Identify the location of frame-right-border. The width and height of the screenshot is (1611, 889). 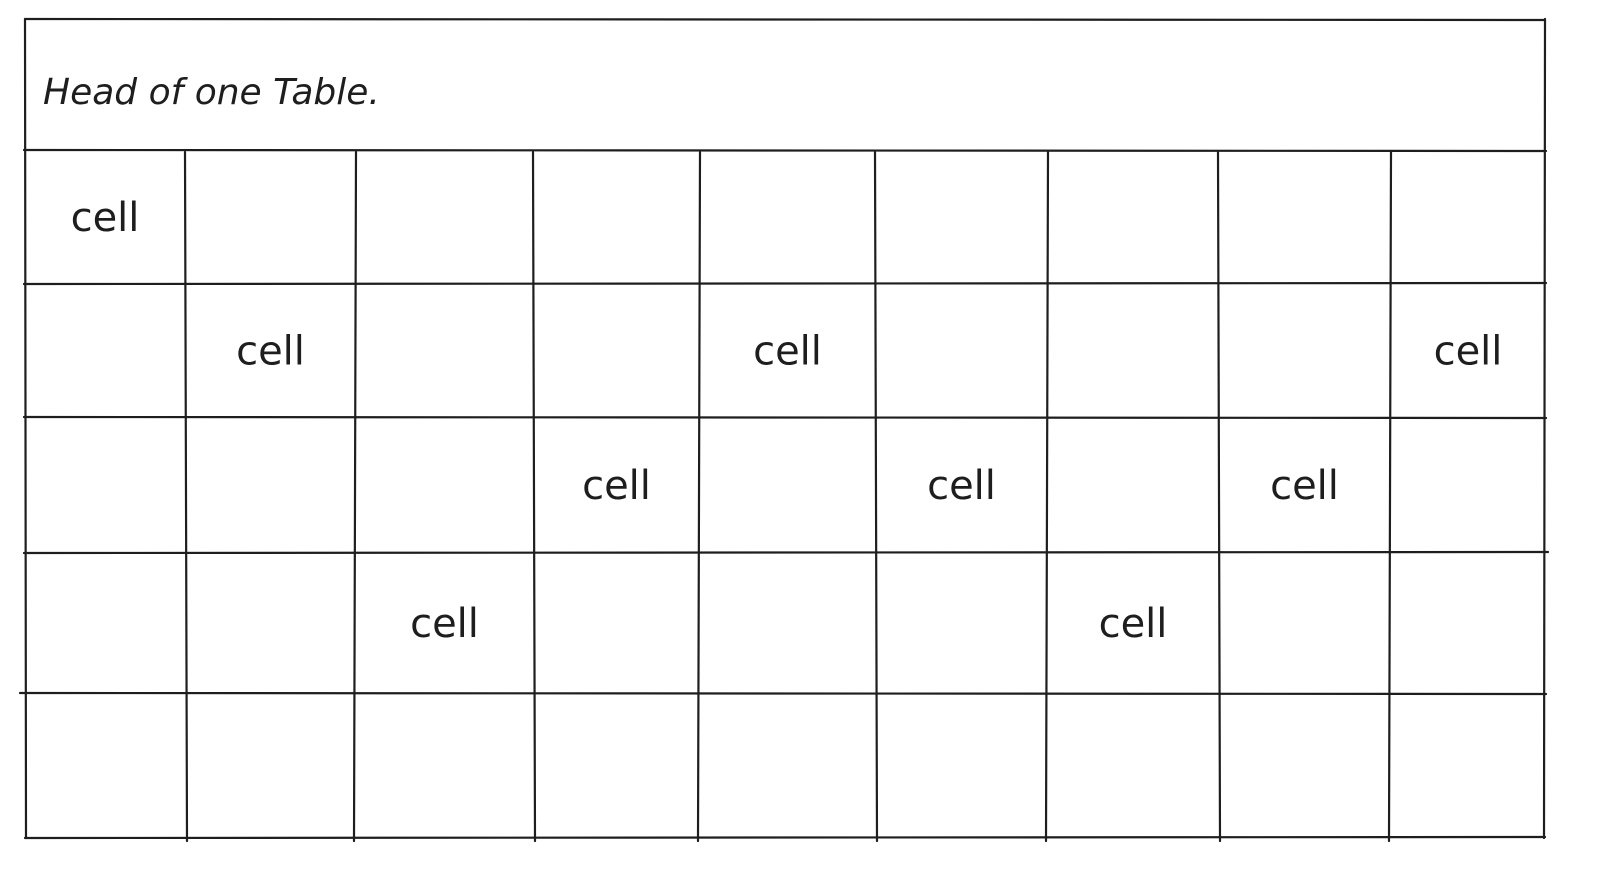
(1544, 428).